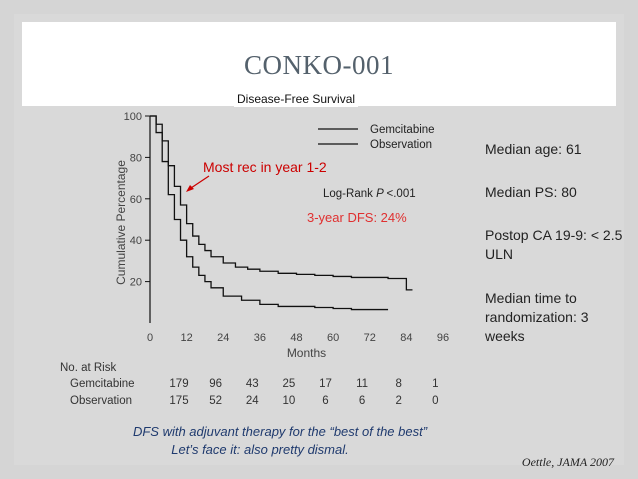 Image resolution: width=638 pixels, height=479 pixels. I want to click on risk-cell: 24, so click(252, 401).